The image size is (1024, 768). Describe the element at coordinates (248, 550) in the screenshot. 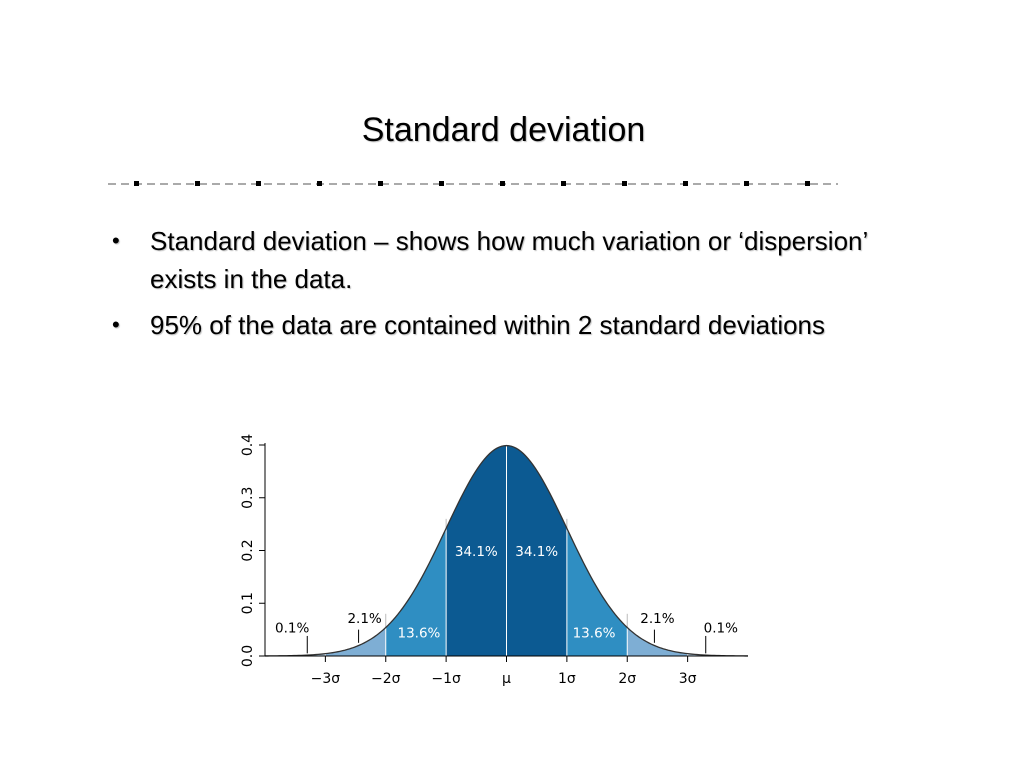

I see `y-tick-label: 0.2` at that location.